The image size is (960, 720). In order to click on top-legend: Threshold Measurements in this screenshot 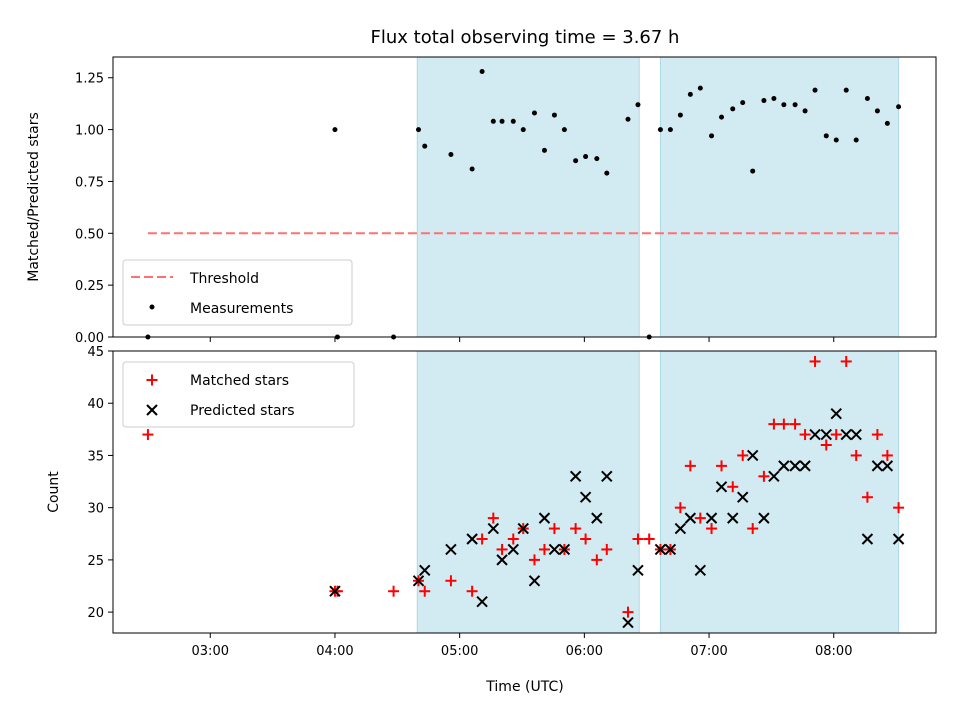, I will do `click(237, 292)`.